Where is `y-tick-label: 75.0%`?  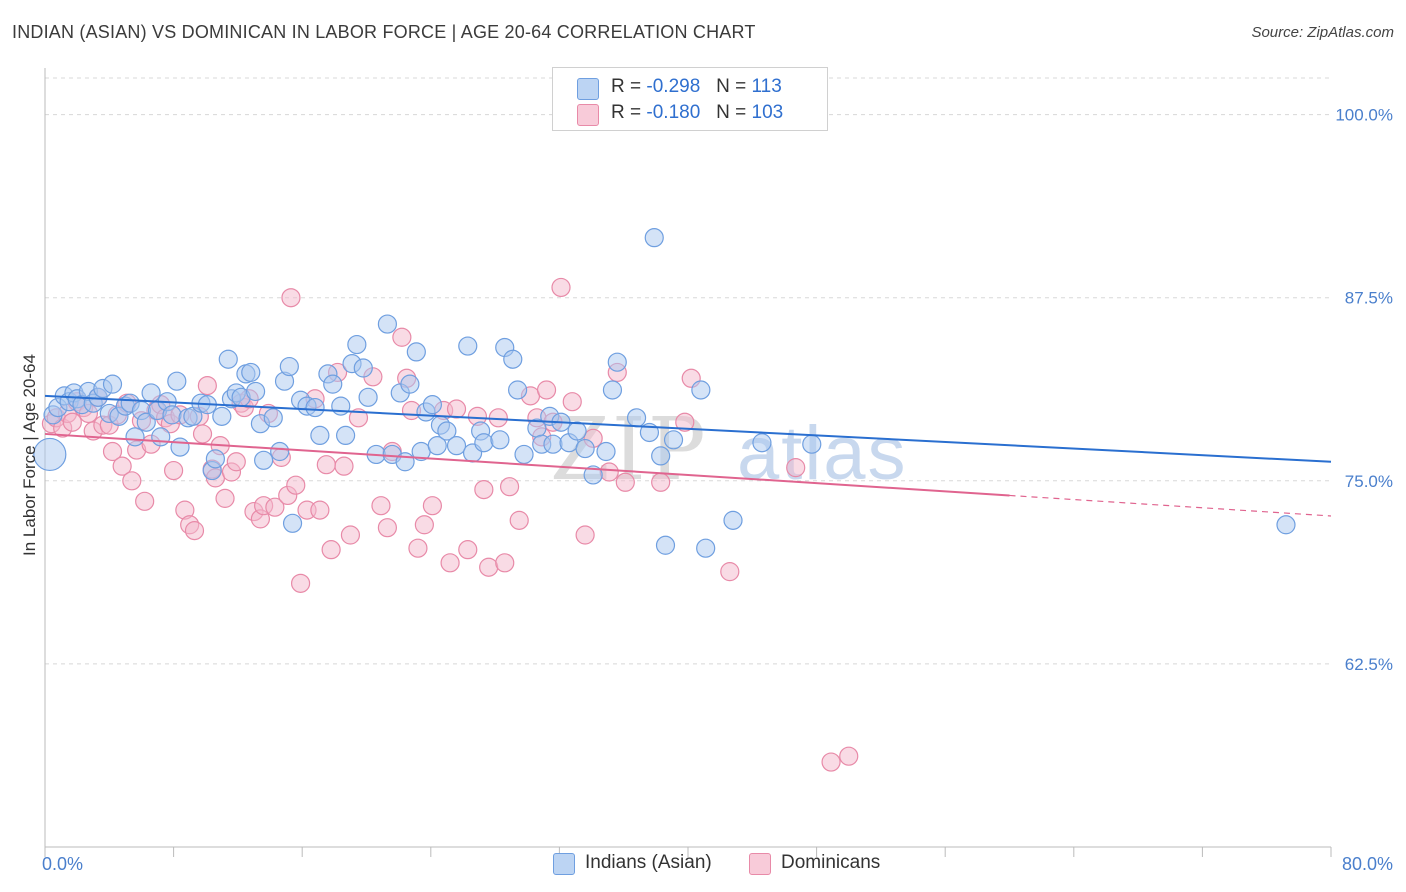
y-tick-label: 75.0% is located at coordinates (1369, 481).